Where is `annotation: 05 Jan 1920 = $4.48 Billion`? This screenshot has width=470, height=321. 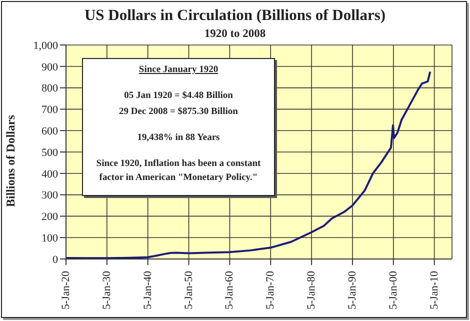
annotation: 05 Jan 1920 = $4.48 Billion is located at coordinates (178, 96).